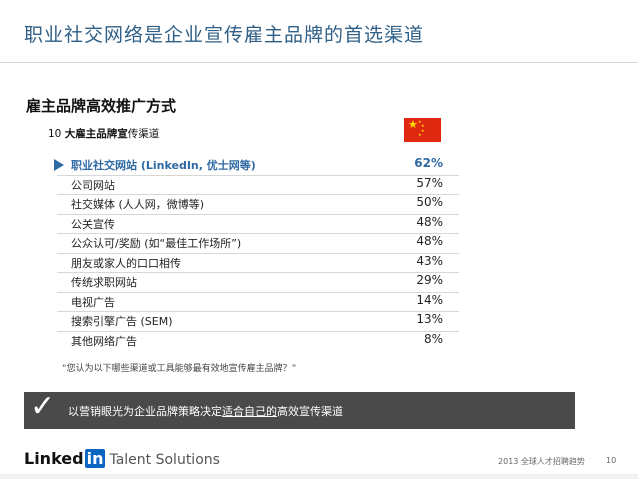 This screenshot has width=638, height=479. What do you see at coordinates (429, 280) in the screenshot?
I see `channel-value: 29%` at bounding box center [429, 280].